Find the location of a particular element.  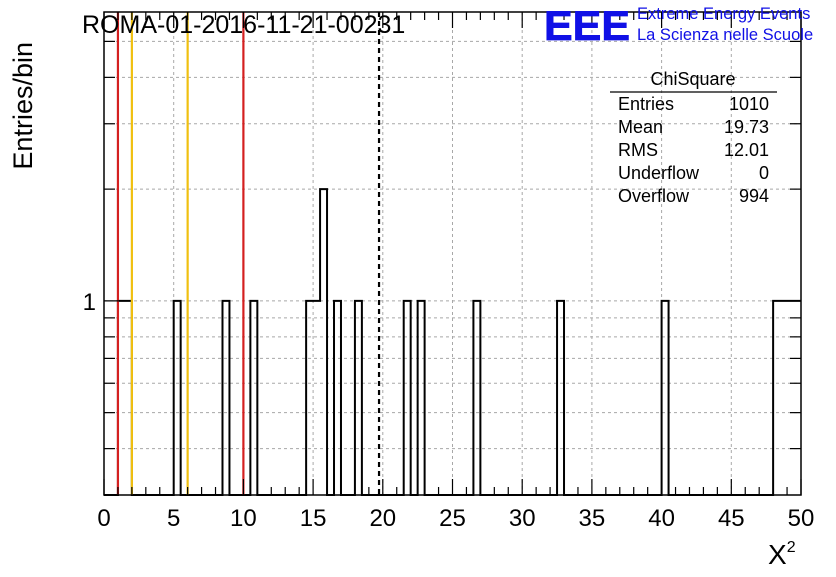

stats-row-value: 12.01 is located at coordinates (746, 150).